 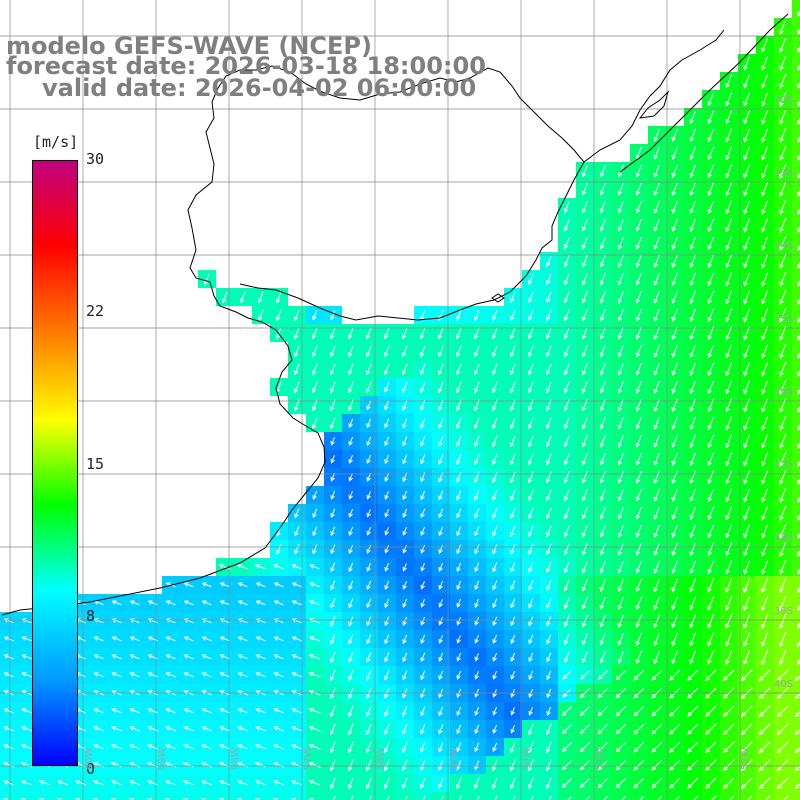 I want to click on lat-label: 32S, so click(x=784, y=100).